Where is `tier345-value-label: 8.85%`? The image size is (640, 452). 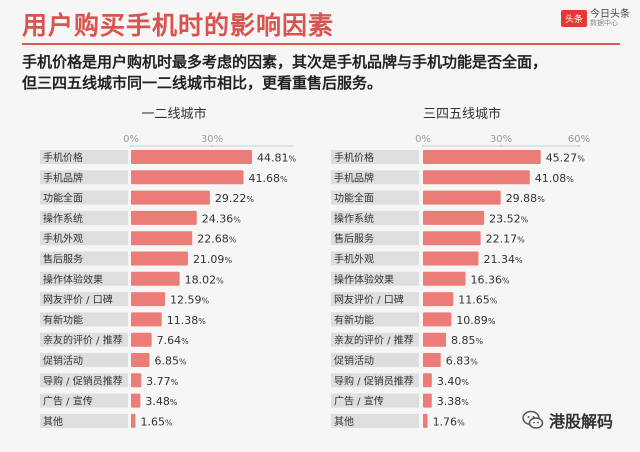
tier345-value-label: 8.85% is located at coordinates (467, 340).